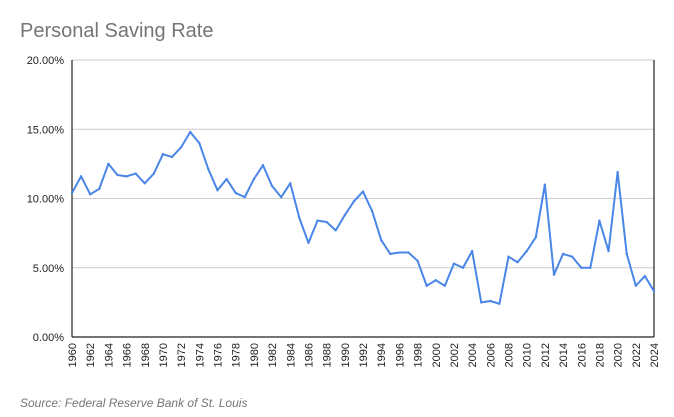  I want to click on x-tick-label: 1970, so click(164, 355).